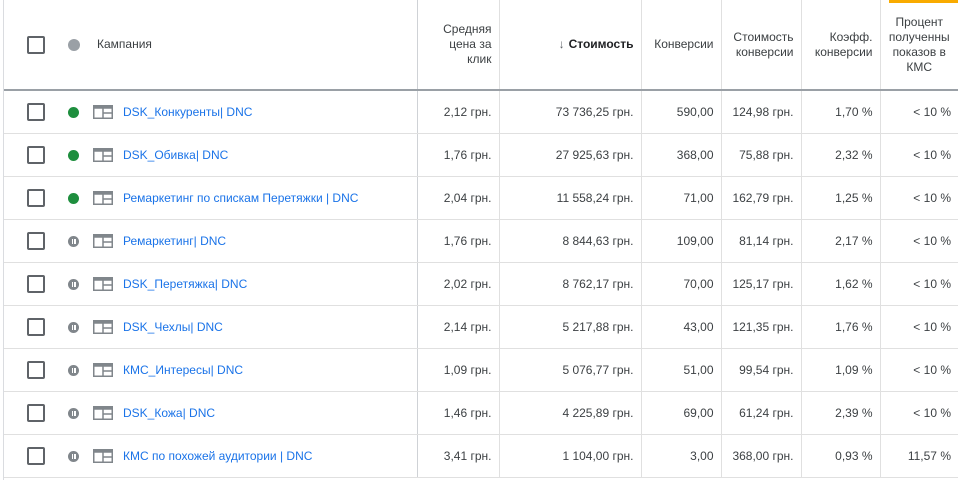  I want to click on cost-per-conversion-cell: 124,98 грн., so click(760, 112).